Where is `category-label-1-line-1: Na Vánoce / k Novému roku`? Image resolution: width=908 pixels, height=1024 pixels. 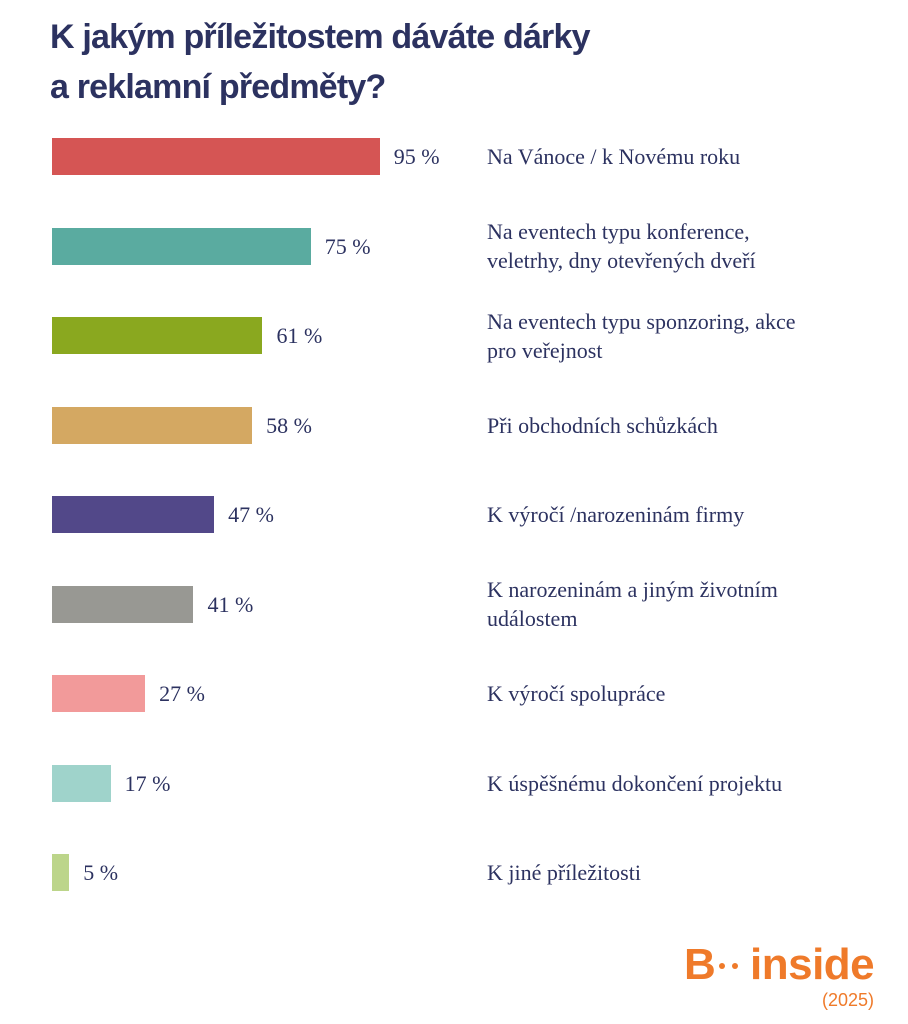 category-label-1-line-1: Na Vánoce / k Novému roku is located at coordinates (614, 156).